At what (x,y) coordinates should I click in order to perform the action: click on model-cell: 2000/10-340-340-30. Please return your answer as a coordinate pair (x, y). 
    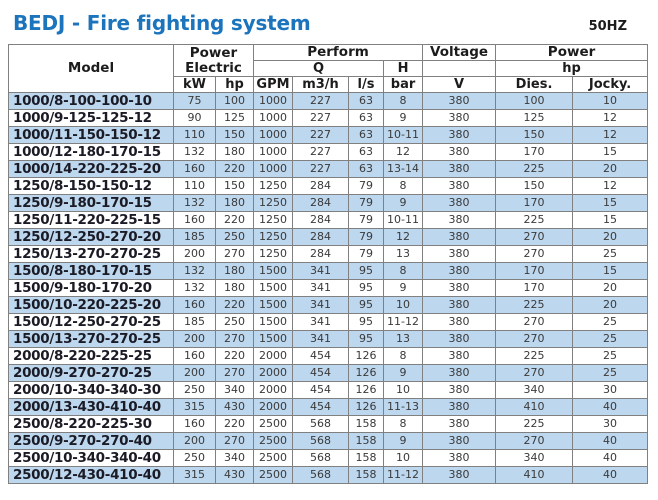
    Looking at the image, I should click on (91, 390).